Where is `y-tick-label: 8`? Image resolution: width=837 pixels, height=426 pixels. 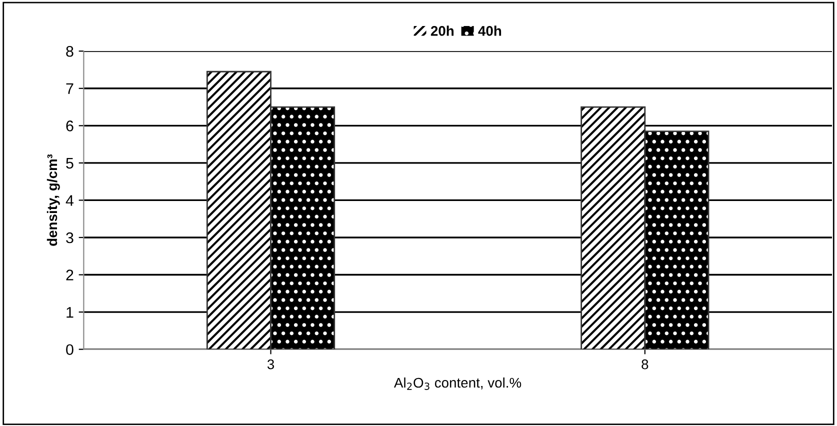
y-tick-label: 8 is located at coordinates (70, 51).